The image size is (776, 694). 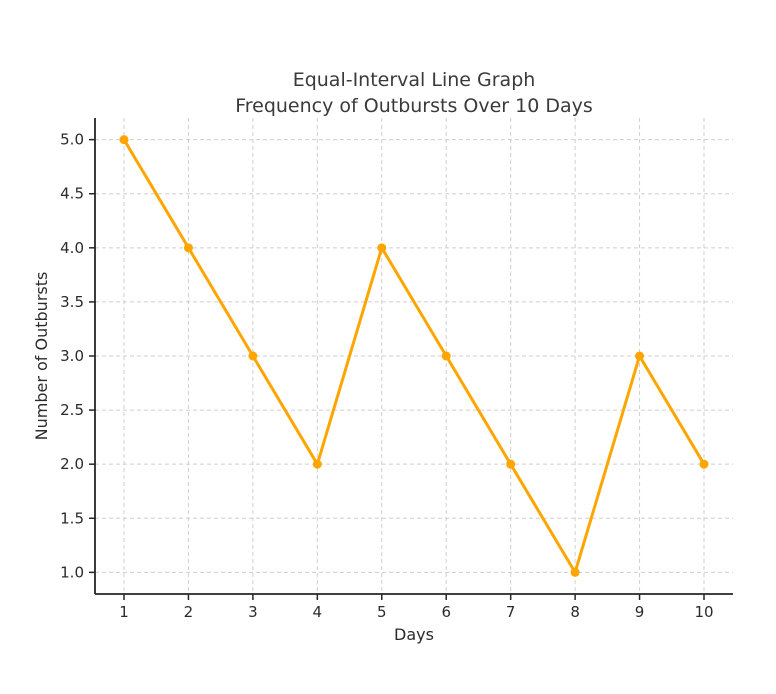 I want to click on x-tick-label: 10, so click(x=703, y=612).